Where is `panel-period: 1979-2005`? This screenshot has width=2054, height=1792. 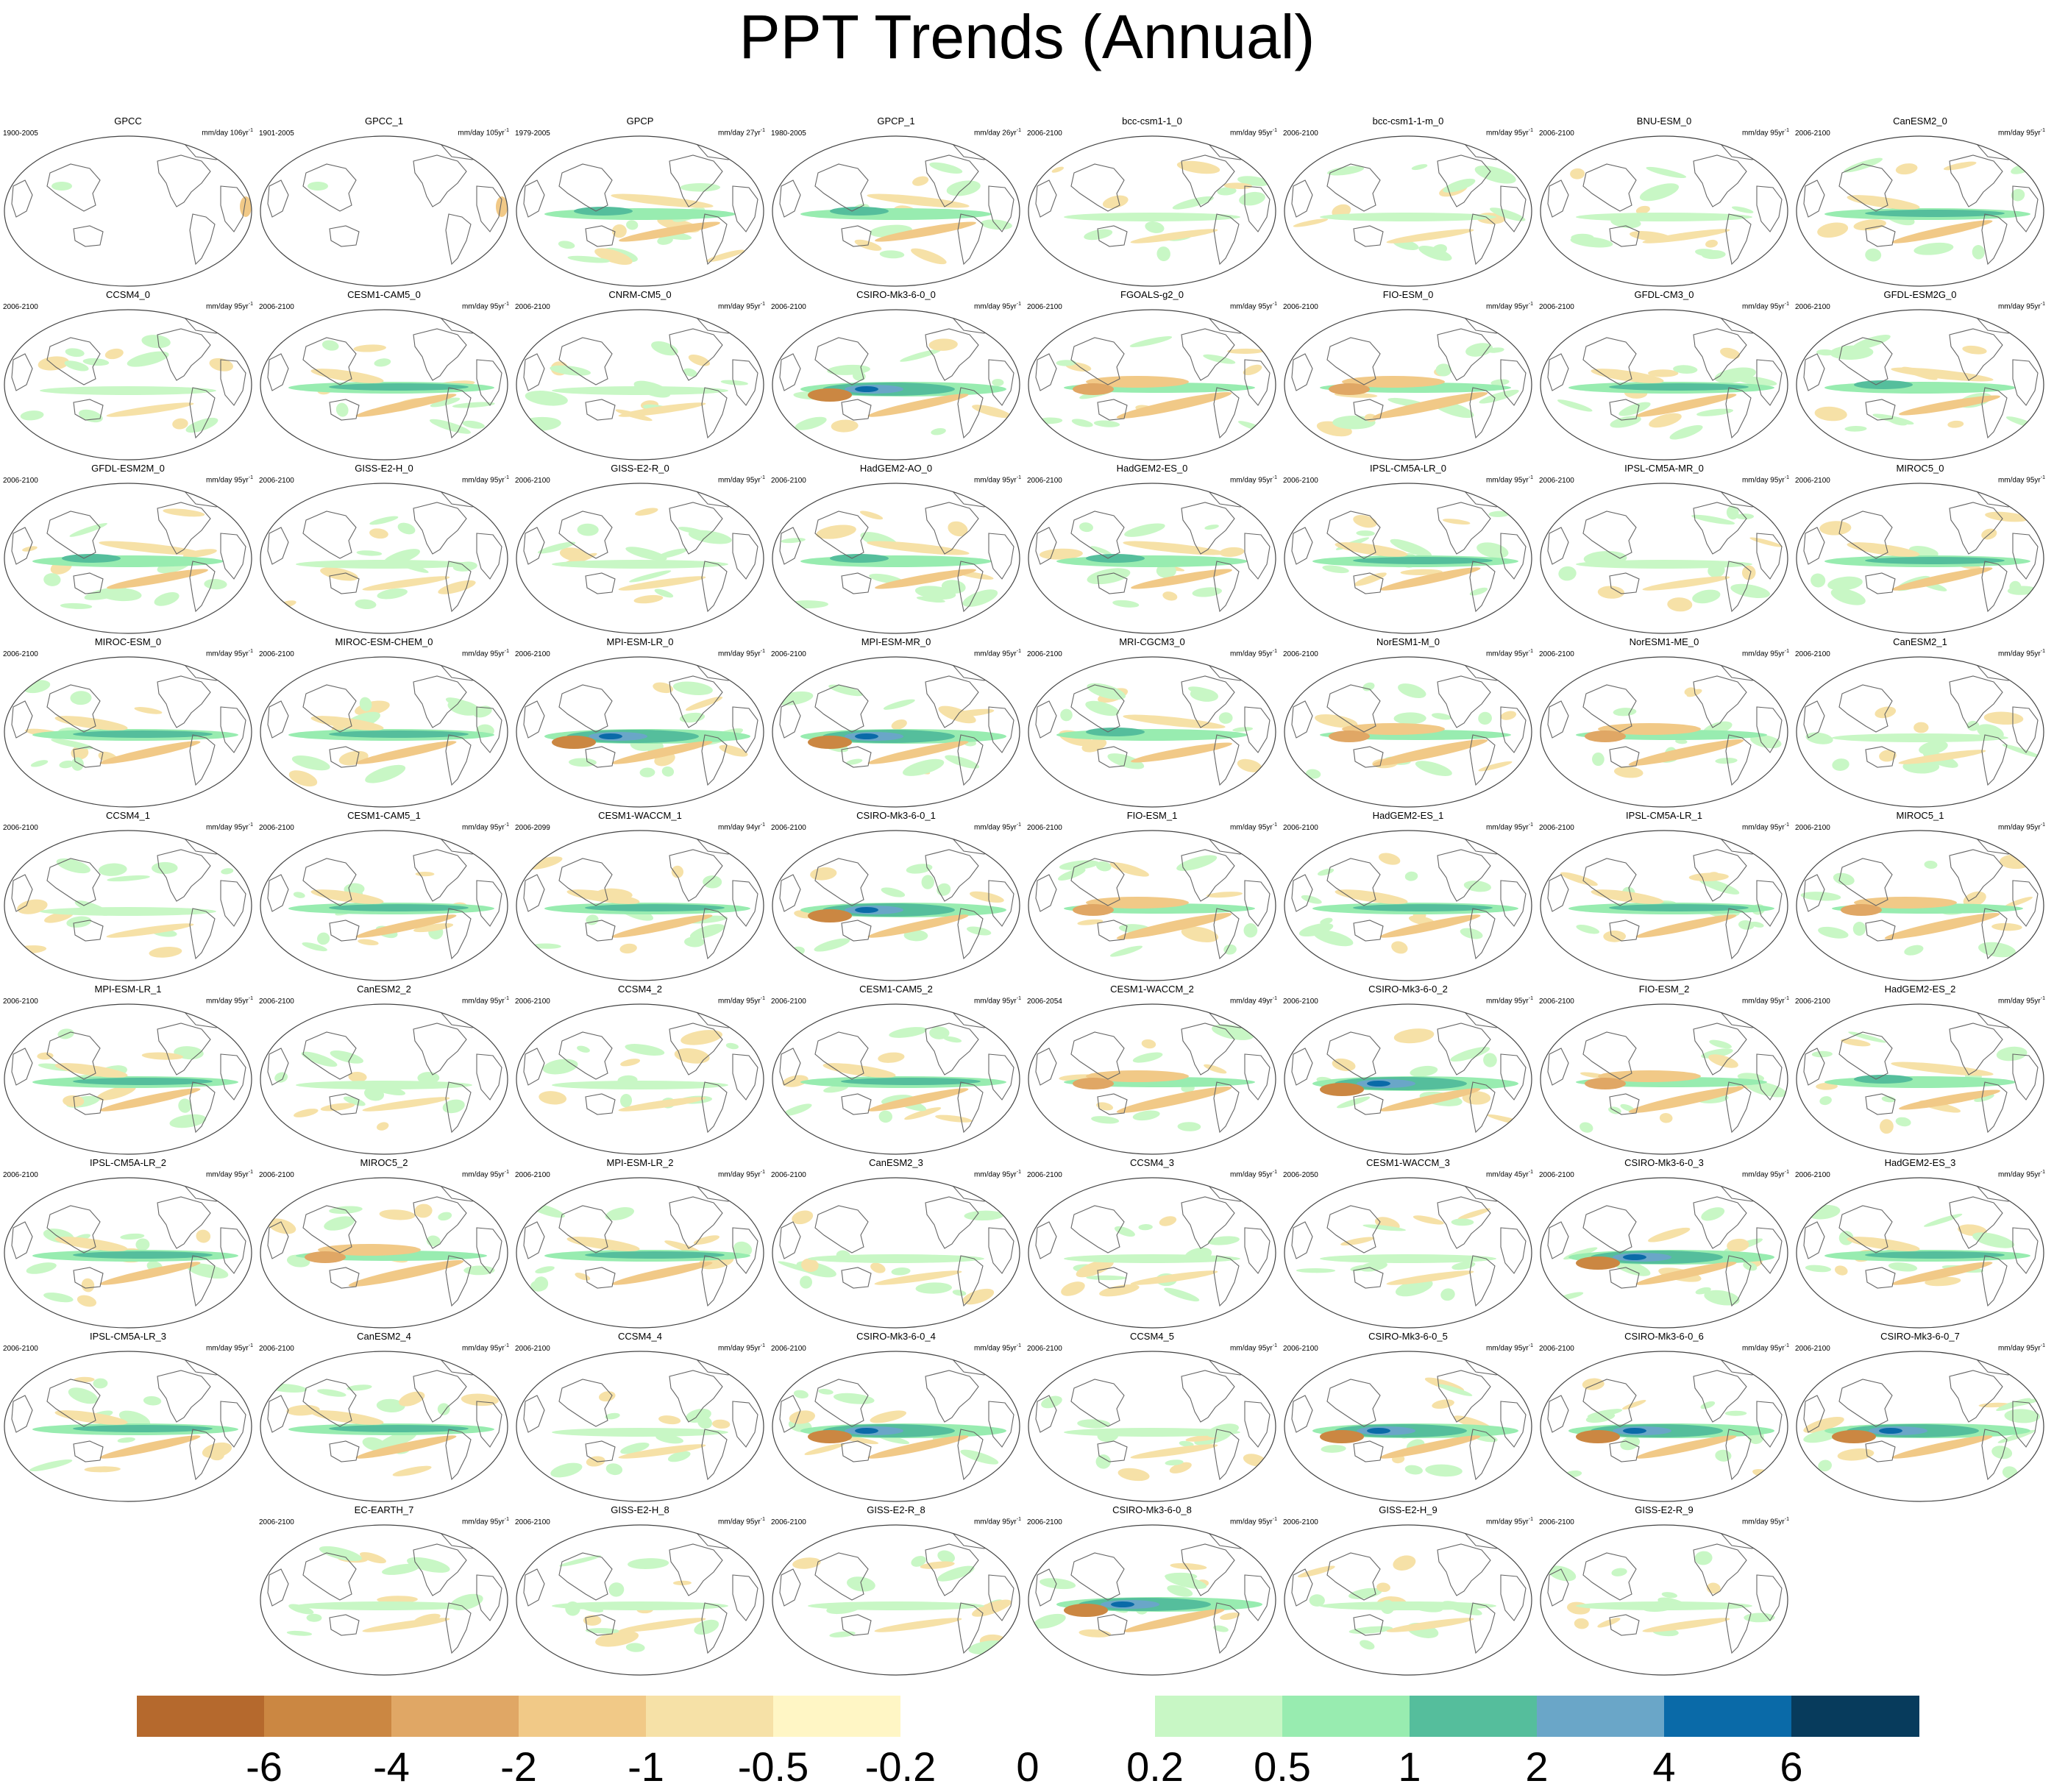
panel-period: 1979-2005 is located at coordinates (532, 133).